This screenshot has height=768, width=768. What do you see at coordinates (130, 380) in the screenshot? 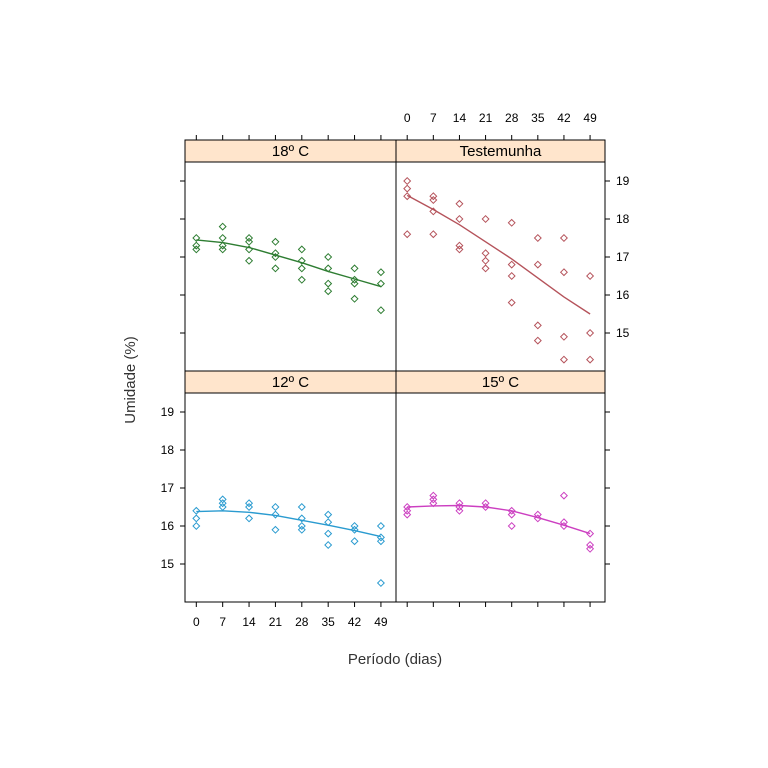
I see `y-axis-title: Umidade (%)` at bounding box center [130, 380].